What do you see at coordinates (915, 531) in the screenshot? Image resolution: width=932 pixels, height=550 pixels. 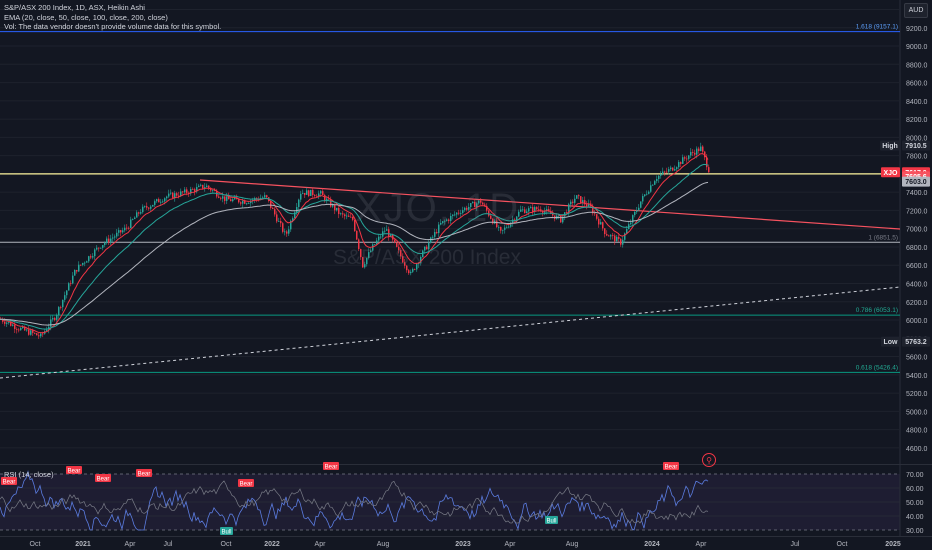 I see `rsi-tick-label: 30.00` at bounding box center [915, 531].